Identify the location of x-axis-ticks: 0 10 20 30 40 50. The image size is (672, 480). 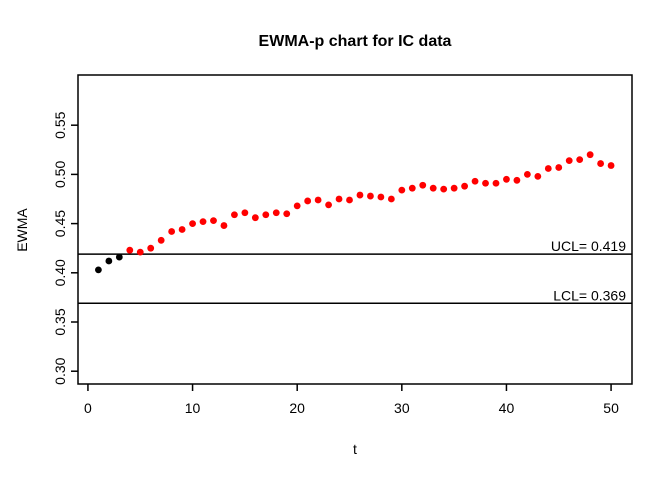
(351, 400).